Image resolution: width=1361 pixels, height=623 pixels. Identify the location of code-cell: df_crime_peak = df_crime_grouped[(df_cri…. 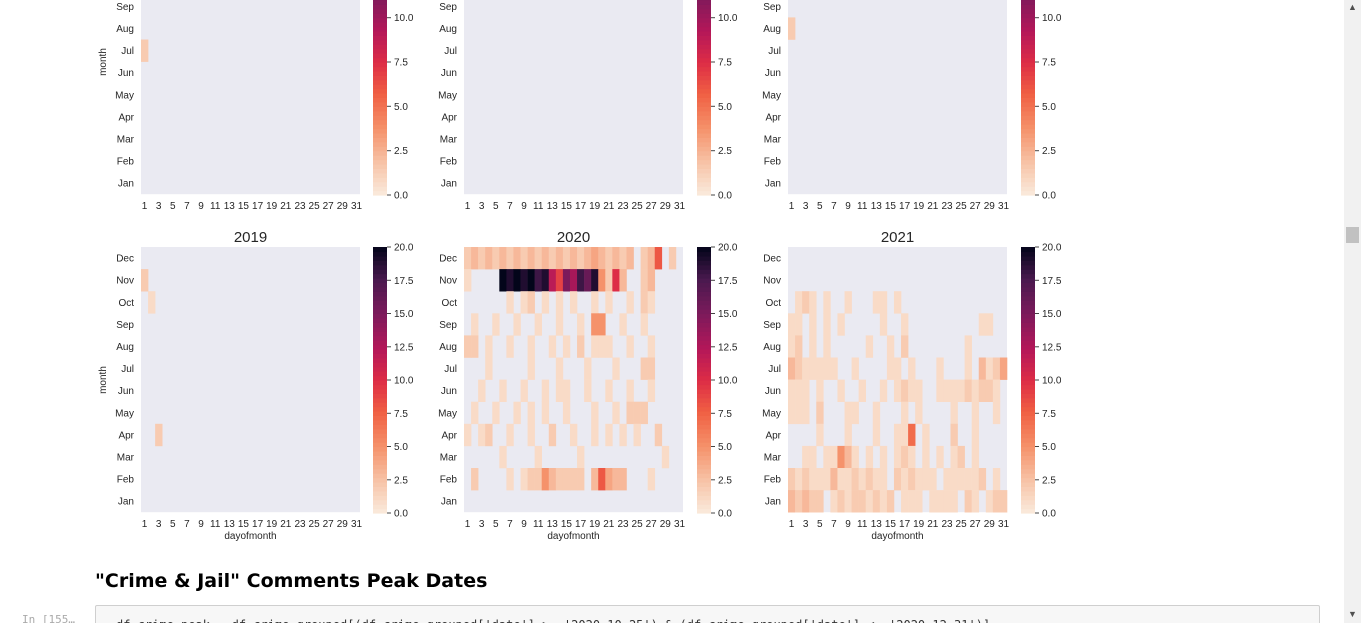
(707, 614).